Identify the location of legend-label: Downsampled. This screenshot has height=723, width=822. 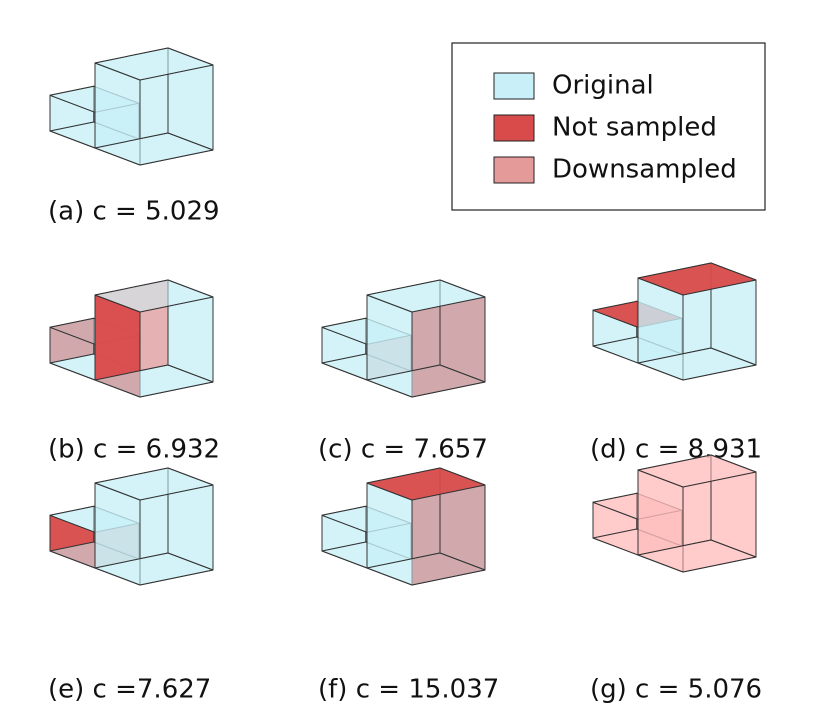
(644, 170).